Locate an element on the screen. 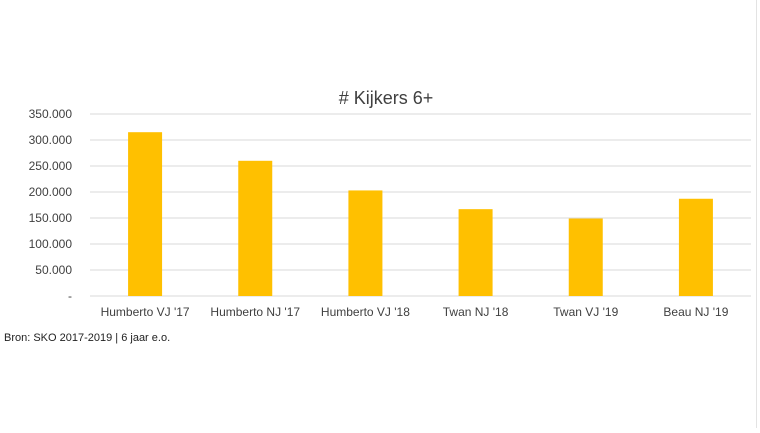 The image size is (760, 433). x-tick-label: Twan VJ '19 is located at coordinates (585, 312).